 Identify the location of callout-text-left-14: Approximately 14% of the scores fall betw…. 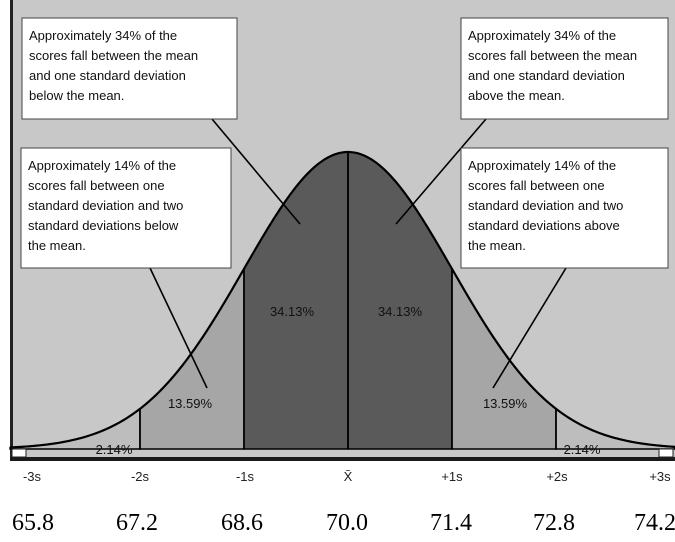
(105, 205).